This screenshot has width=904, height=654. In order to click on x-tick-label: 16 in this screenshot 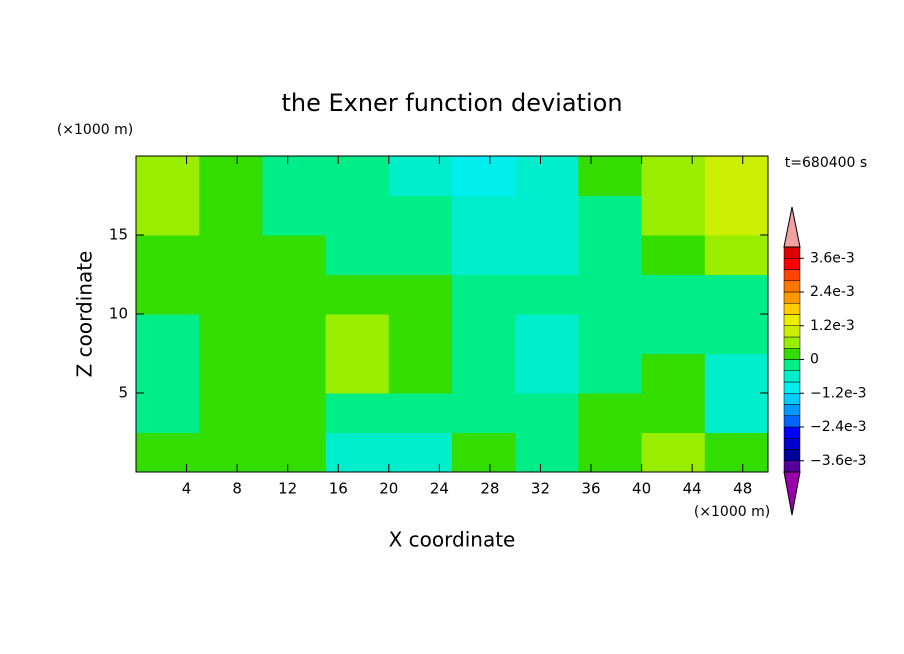, I will do `click(338, 489)`.